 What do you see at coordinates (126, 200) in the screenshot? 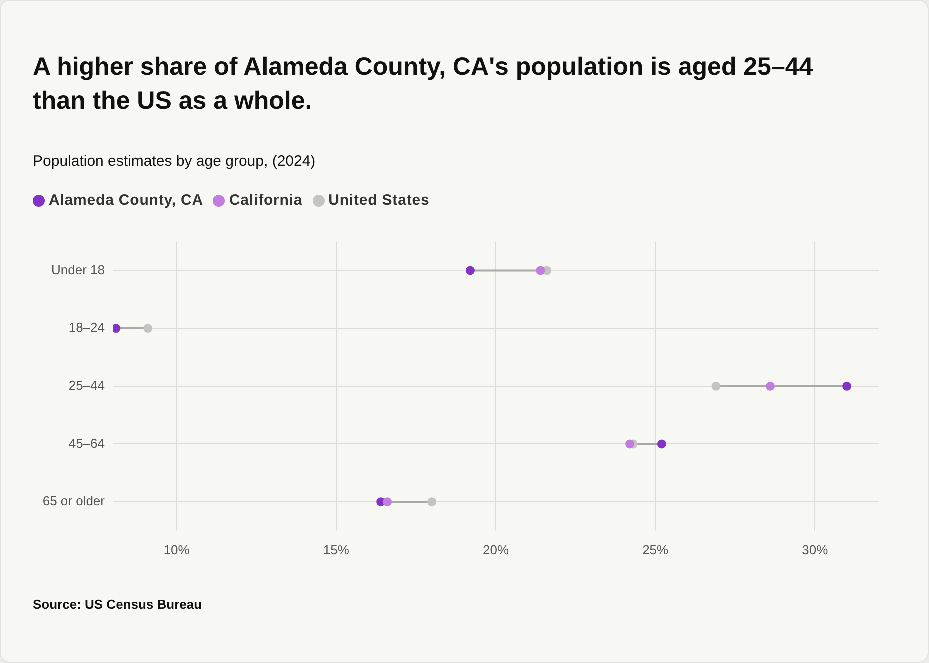
I see `legend-label: Alameda County, CA` at bounding box center [126, 200].